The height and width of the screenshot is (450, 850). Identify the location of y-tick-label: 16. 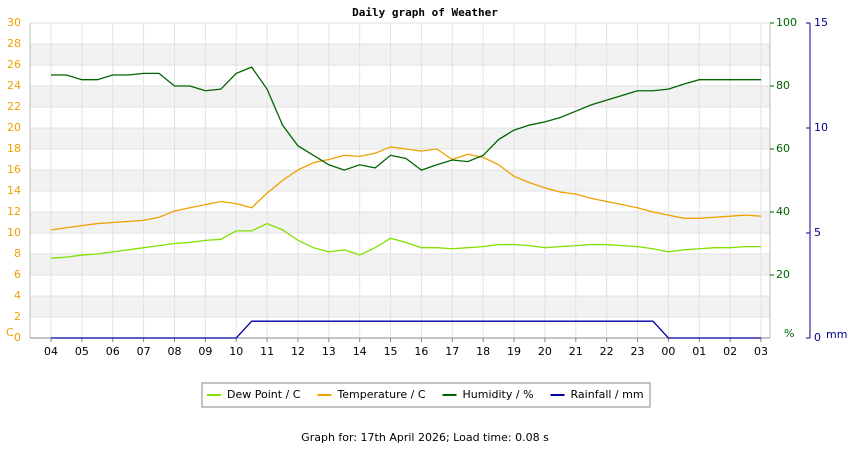
(14, 169).